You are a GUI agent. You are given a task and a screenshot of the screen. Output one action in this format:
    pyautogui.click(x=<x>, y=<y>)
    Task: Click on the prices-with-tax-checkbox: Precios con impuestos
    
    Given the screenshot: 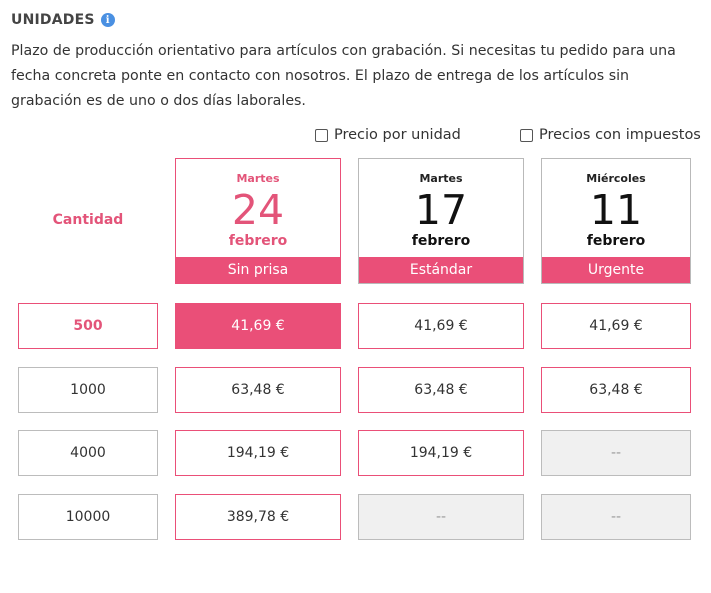 What is the action you would take?
    pyautogui.click(x=610, y=135)
    